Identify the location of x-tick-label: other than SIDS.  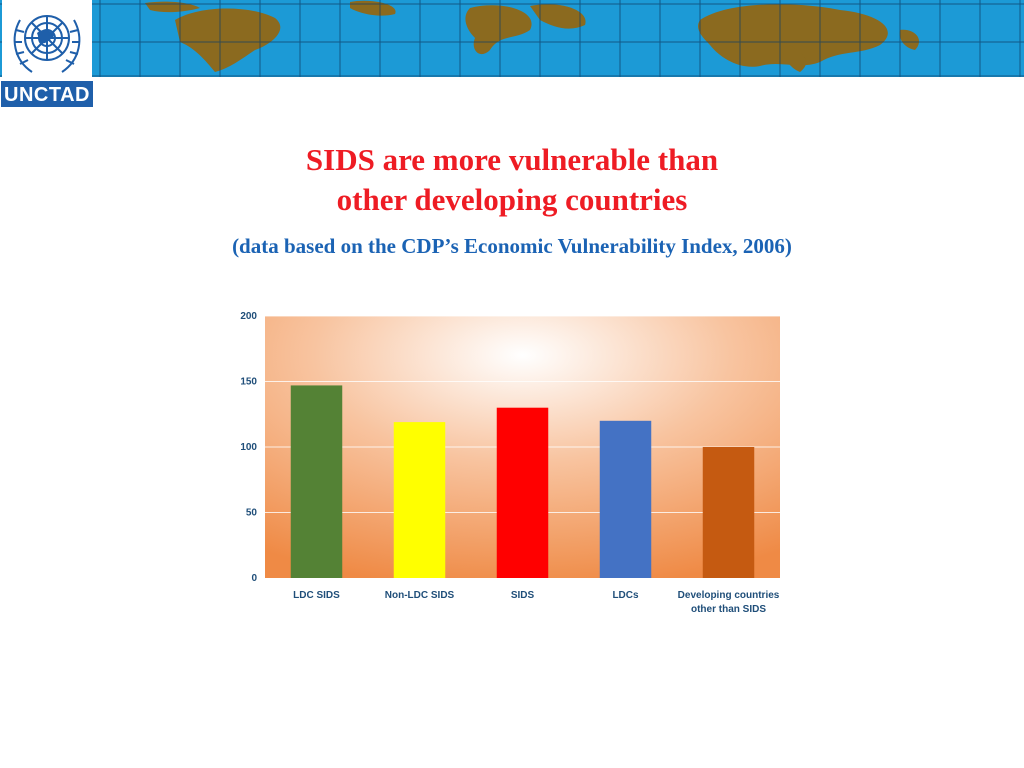
(728, 609).